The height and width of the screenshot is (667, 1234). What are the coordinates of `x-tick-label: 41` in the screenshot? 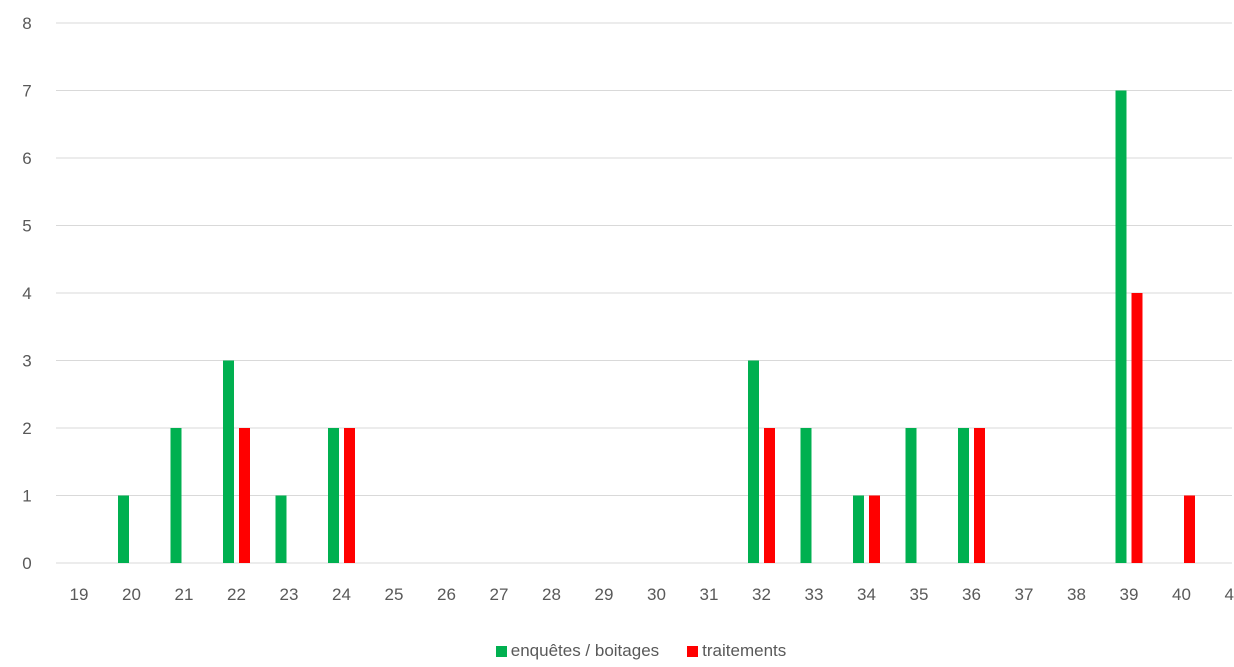 It's located at (1229, 594).